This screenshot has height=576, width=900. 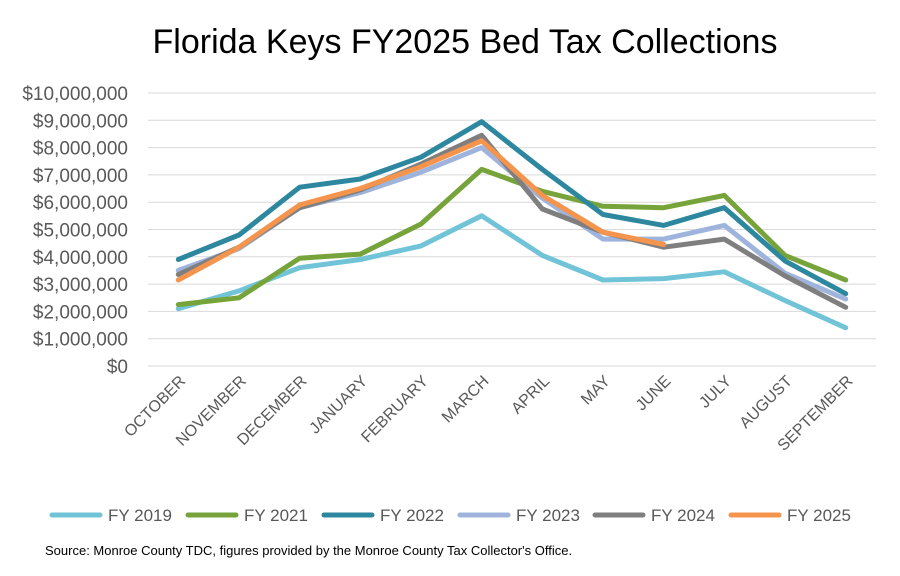 What do you see at coordinates (80, 258) in the screenshot?
I see `y-tick-label: $4,000,000` at bounding box center [80, 258].